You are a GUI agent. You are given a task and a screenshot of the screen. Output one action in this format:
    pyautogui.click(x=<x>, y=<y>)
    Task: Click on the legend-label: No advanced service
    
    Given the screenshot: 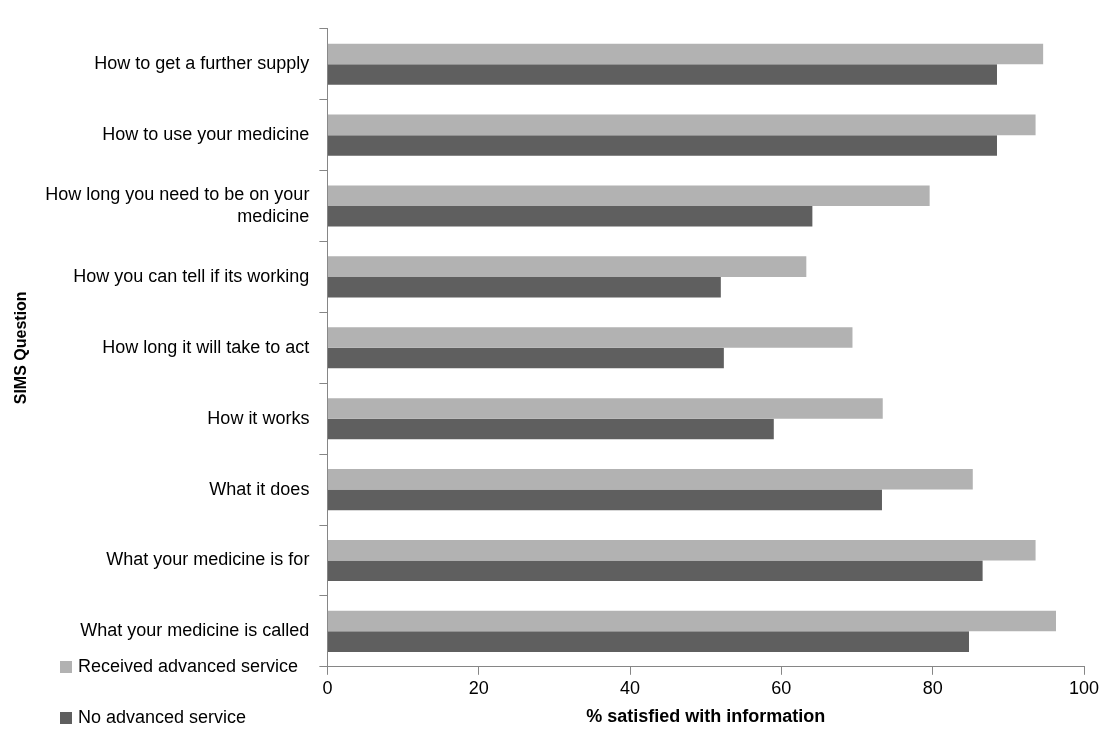 What is the action you would take?
    pyautogui.click(x=162, y=717)
    